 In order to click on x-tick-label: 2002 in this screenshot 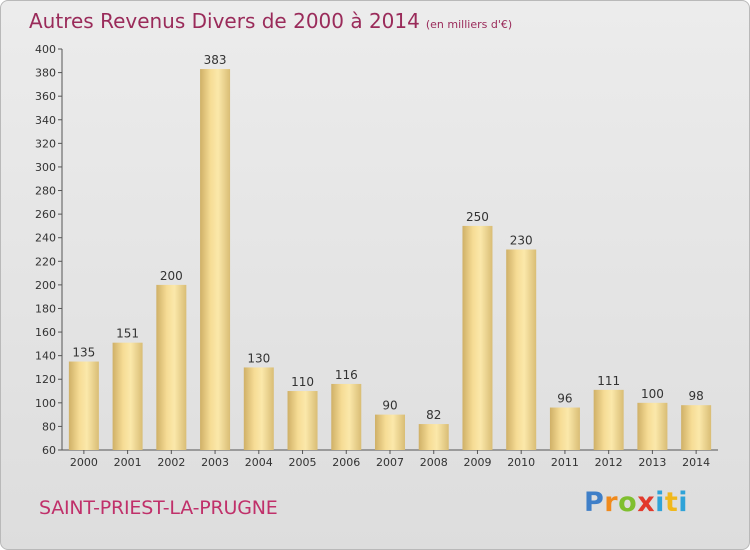, I will do `click(171, 462)`.